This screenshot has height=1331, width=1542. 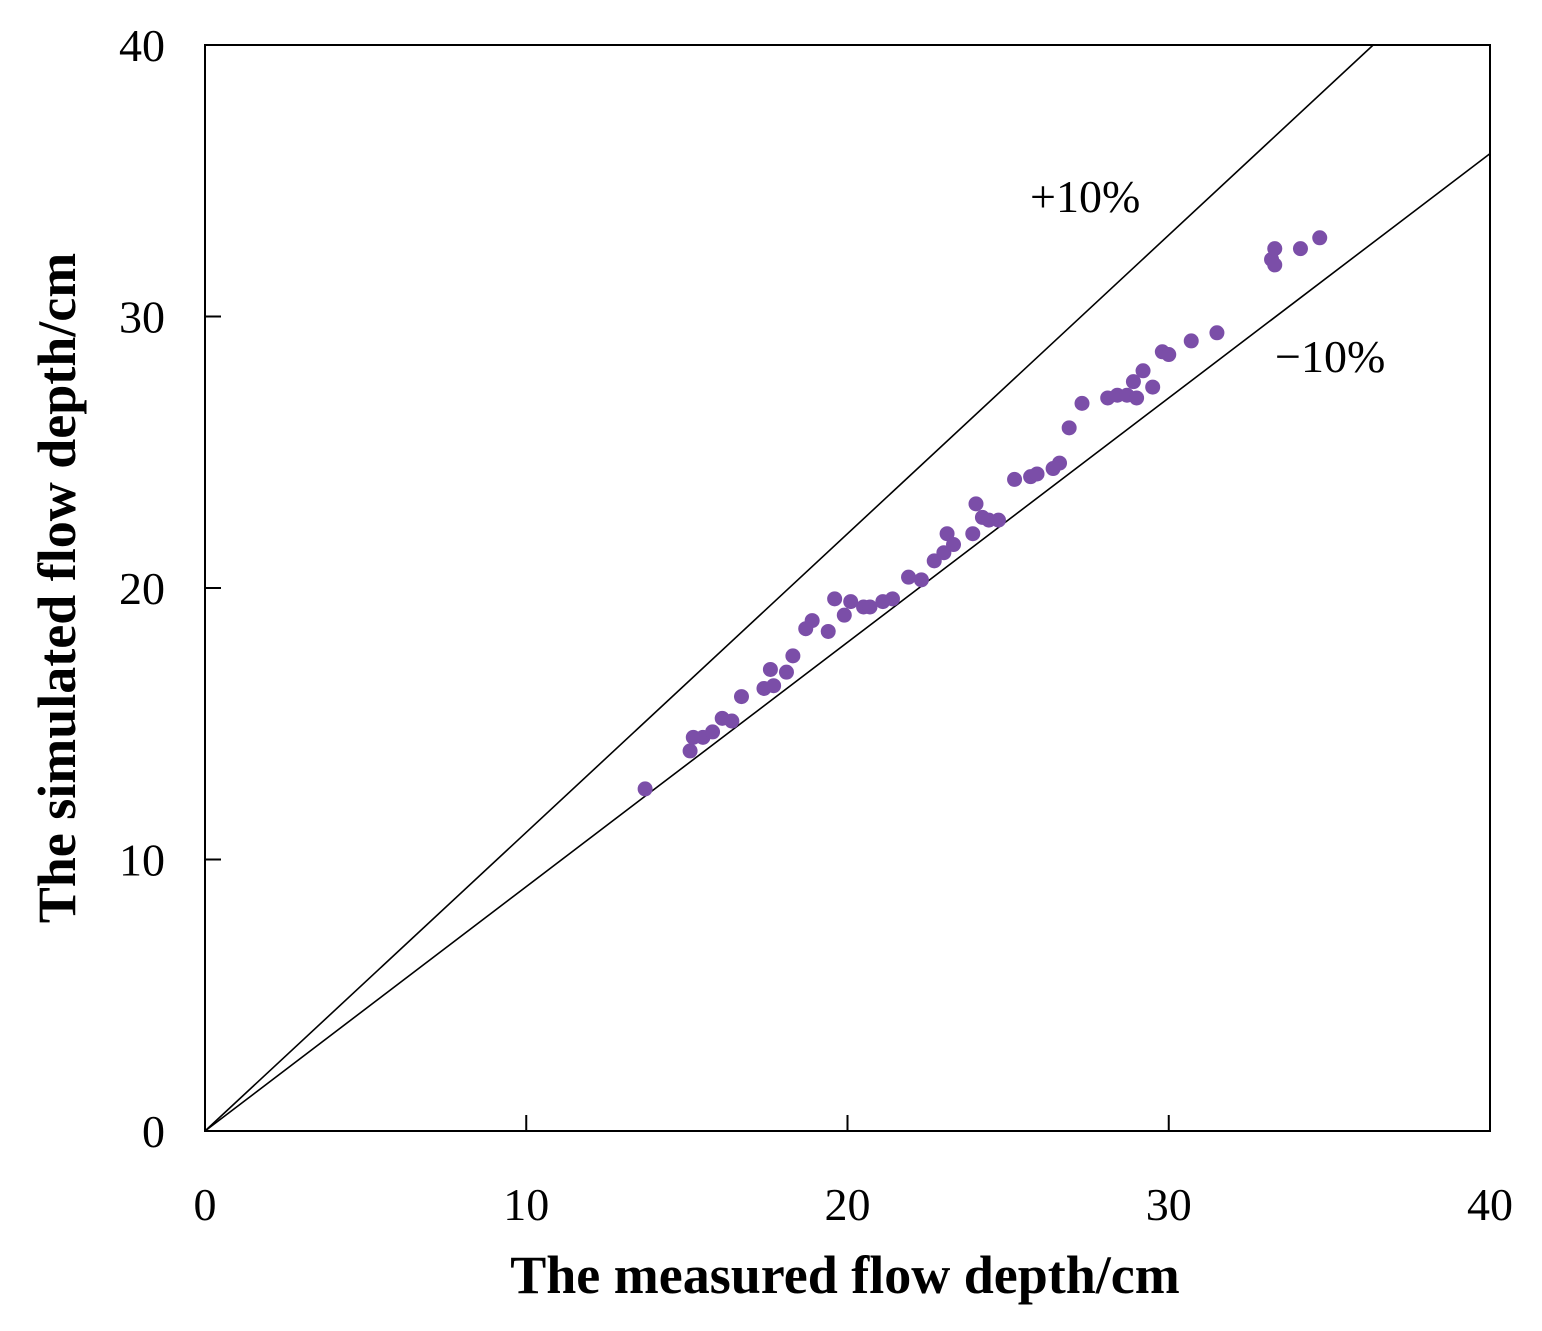 I want to click on x-tick-label-20: 20, so click(x=848, y=1204).